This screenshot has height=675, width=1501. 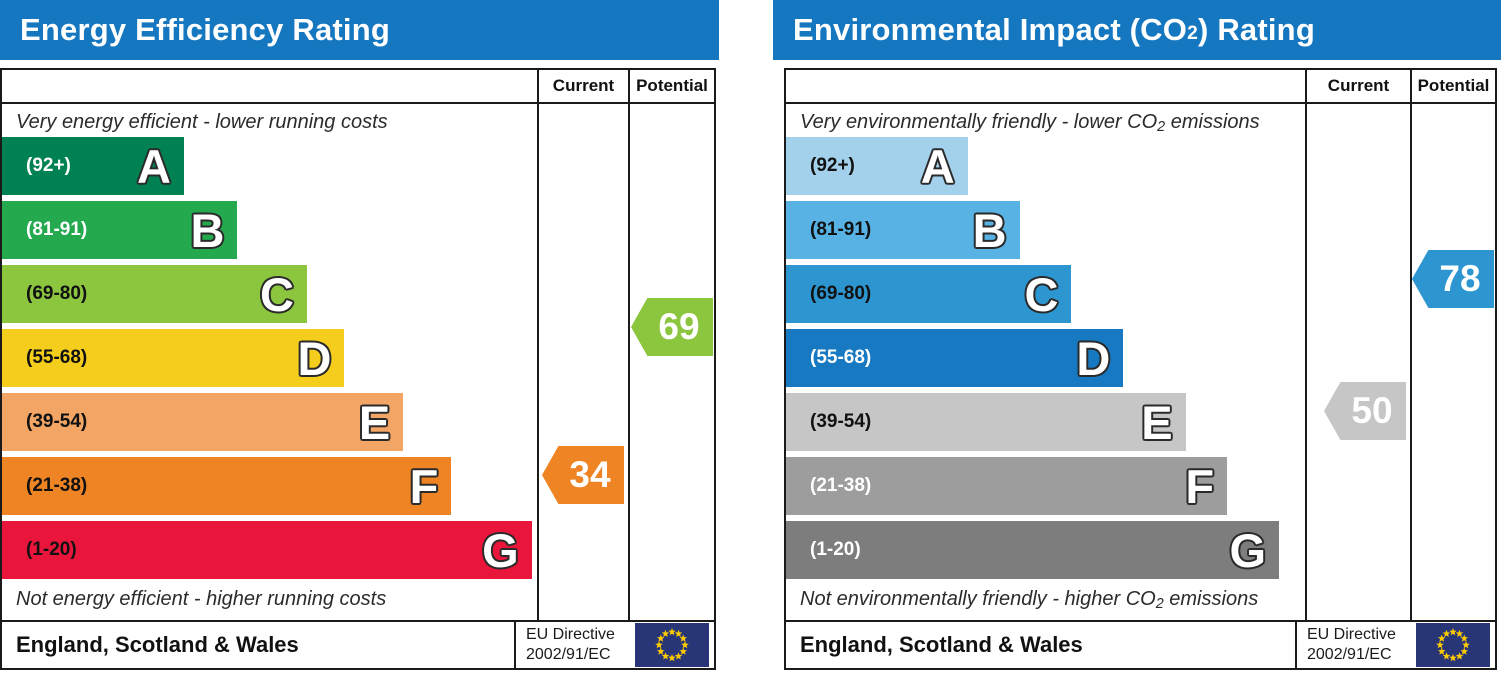 I want to click on current-score-column: 50, so click(x=1357, y=362).